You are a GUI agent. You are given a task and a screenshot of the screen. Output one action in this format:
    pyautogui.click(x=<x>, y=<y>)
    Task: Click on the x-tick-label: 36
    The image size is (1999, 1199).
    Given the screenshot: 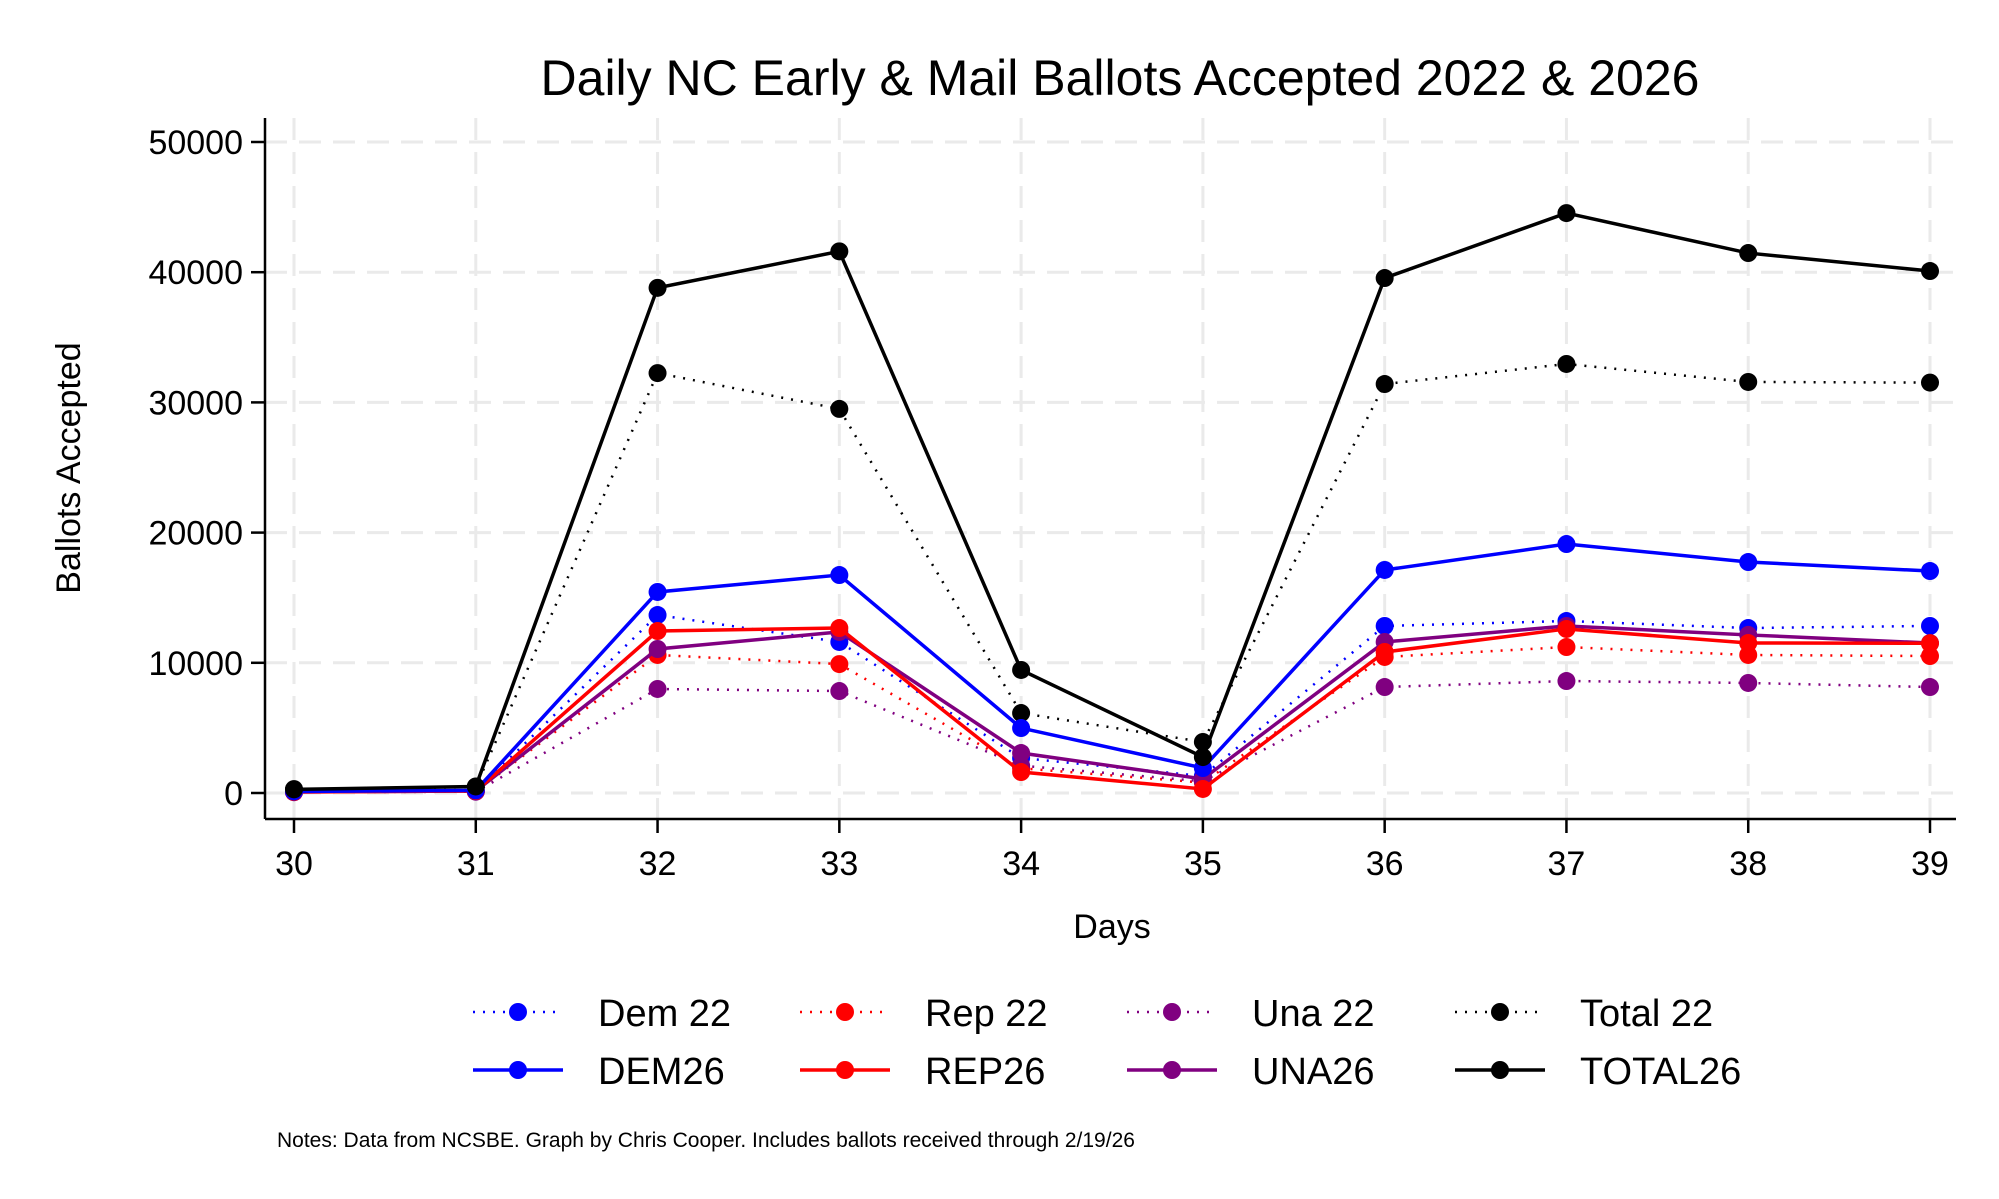 What is the action you would take?
    pyautogui.click(x=1385, y=864)
    